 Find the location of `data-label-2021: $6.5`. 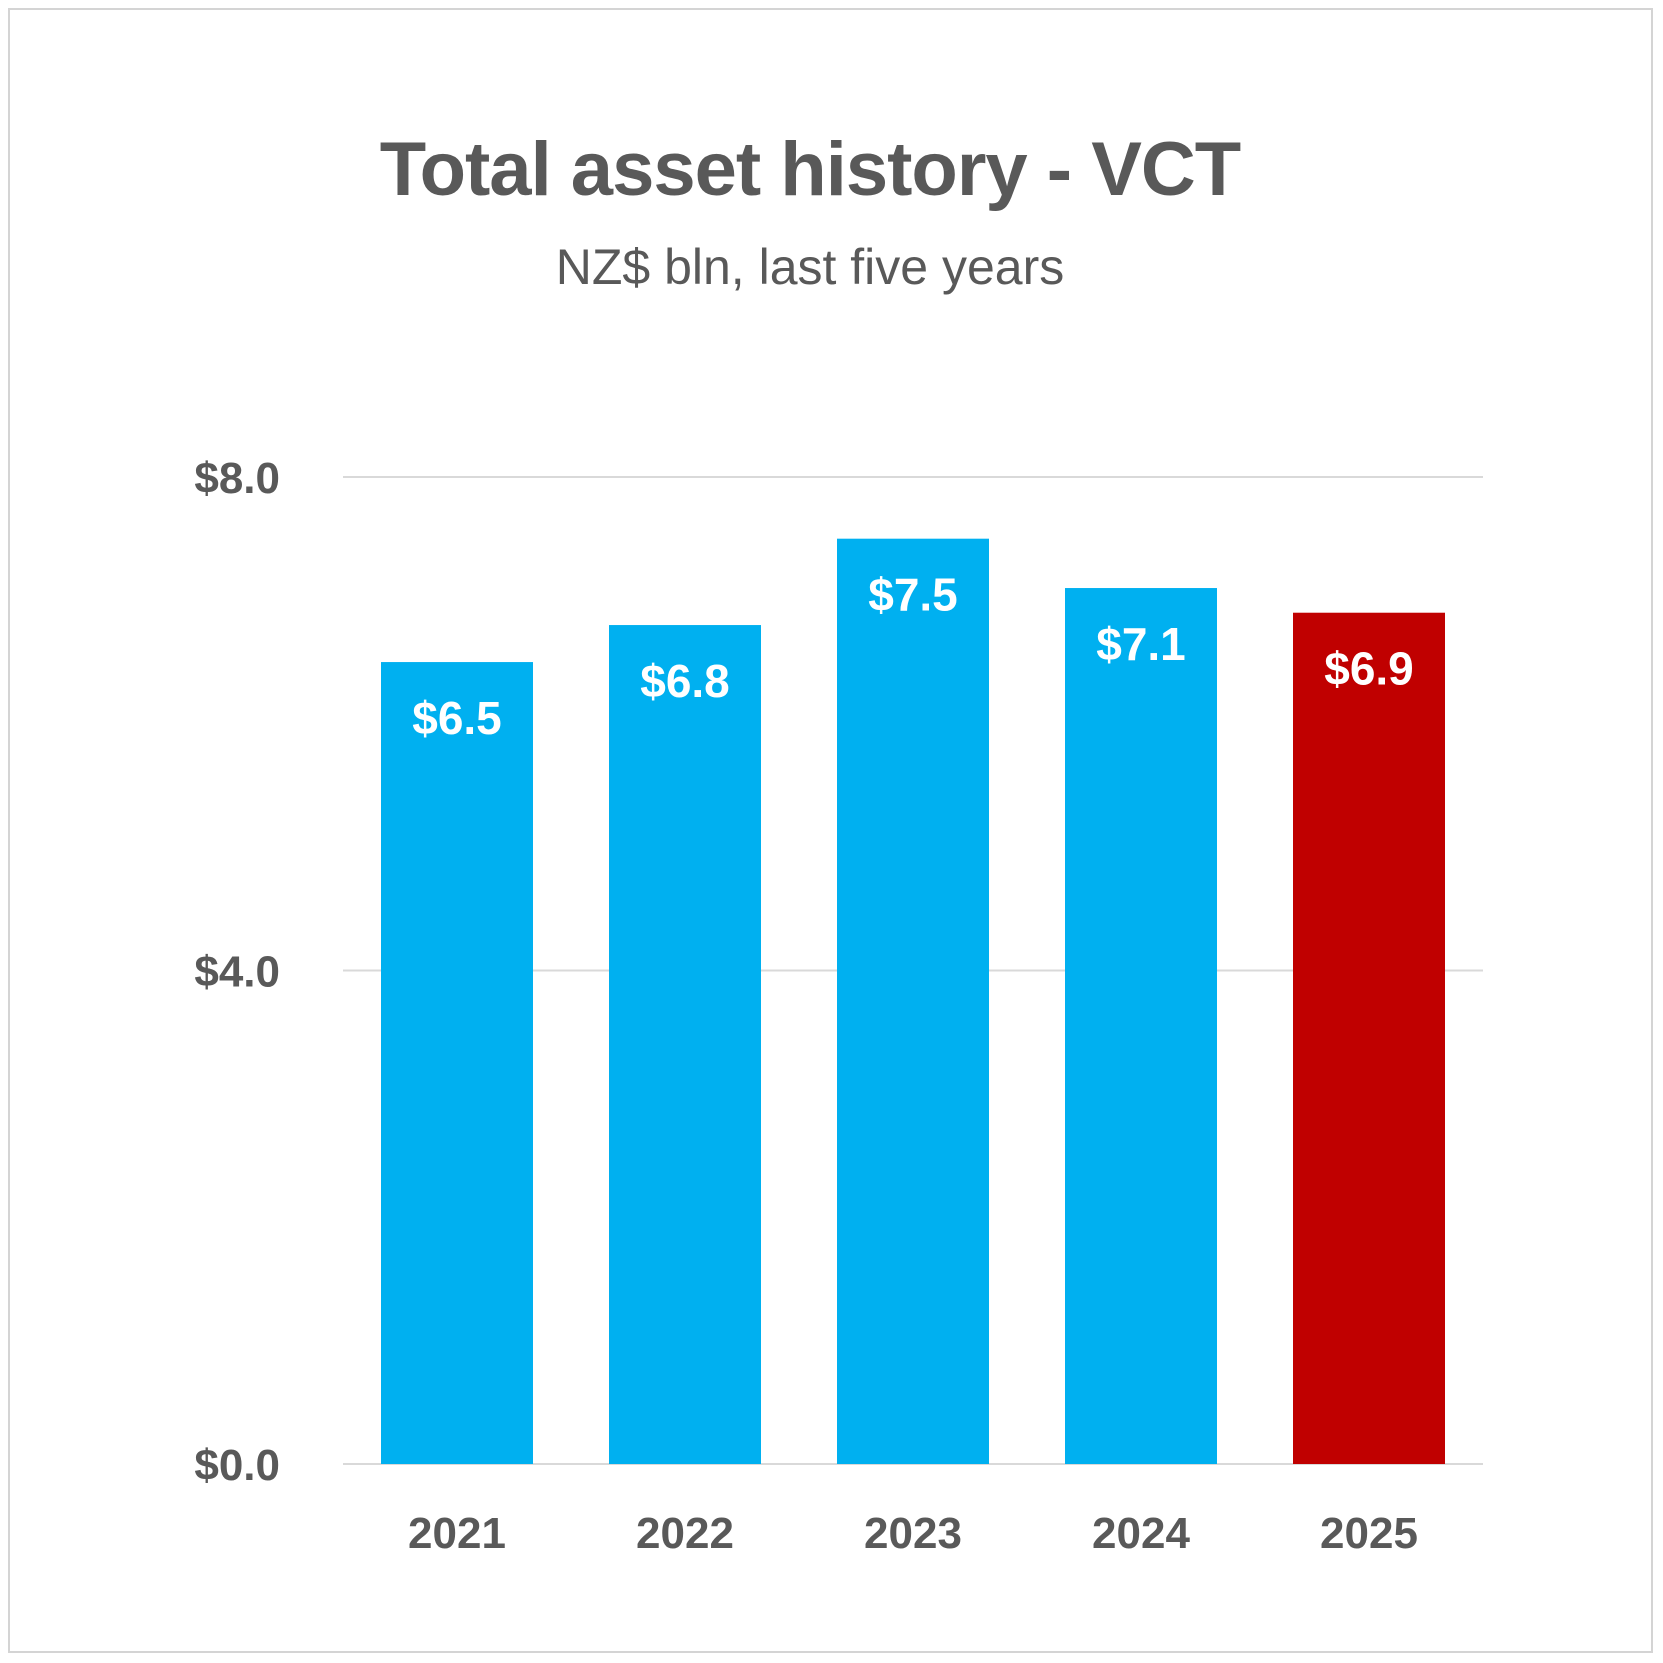

data-label-2021: $6.5 is located at coordinates (457, 718).